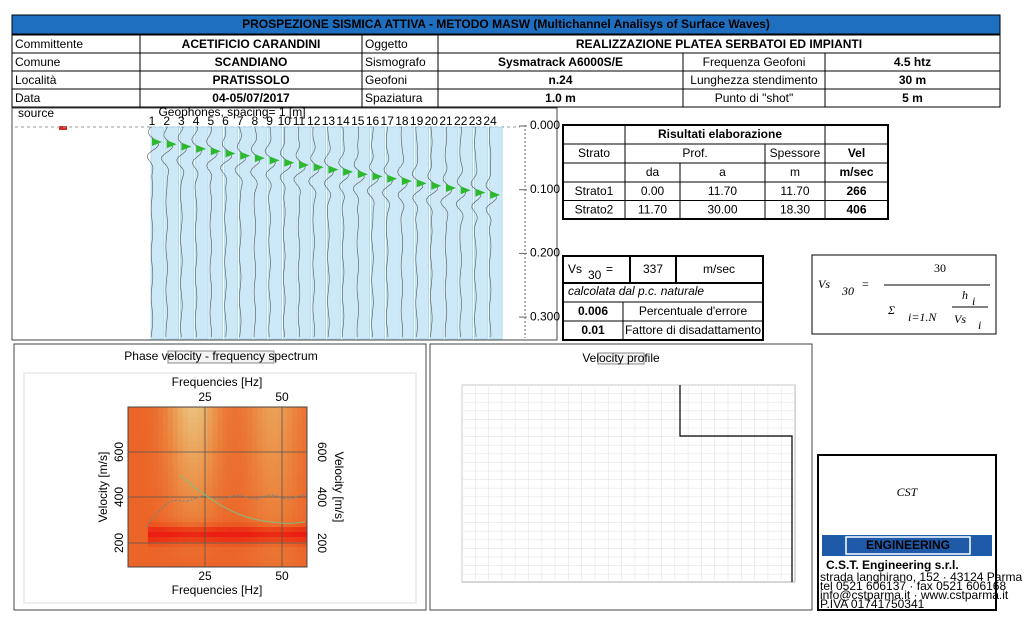 The height and width of the screenshot is (634, 1024). Describe the element at coordinates (196, 121) in the screenshot. I see `geophone-number: 4` at that location.